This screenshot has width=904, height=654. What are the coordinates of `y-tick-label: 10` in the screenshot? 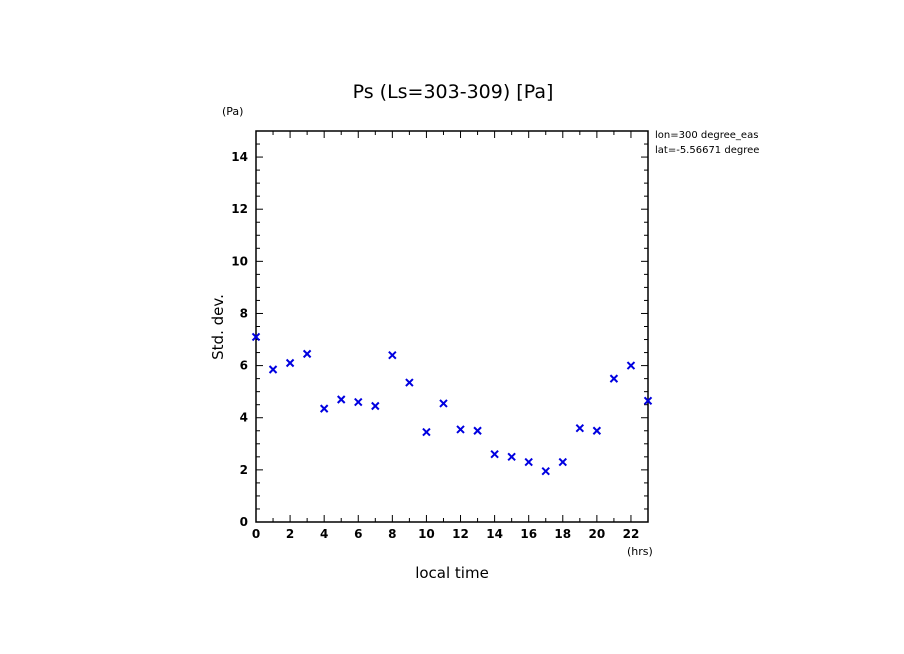 It's located at (239, 261).